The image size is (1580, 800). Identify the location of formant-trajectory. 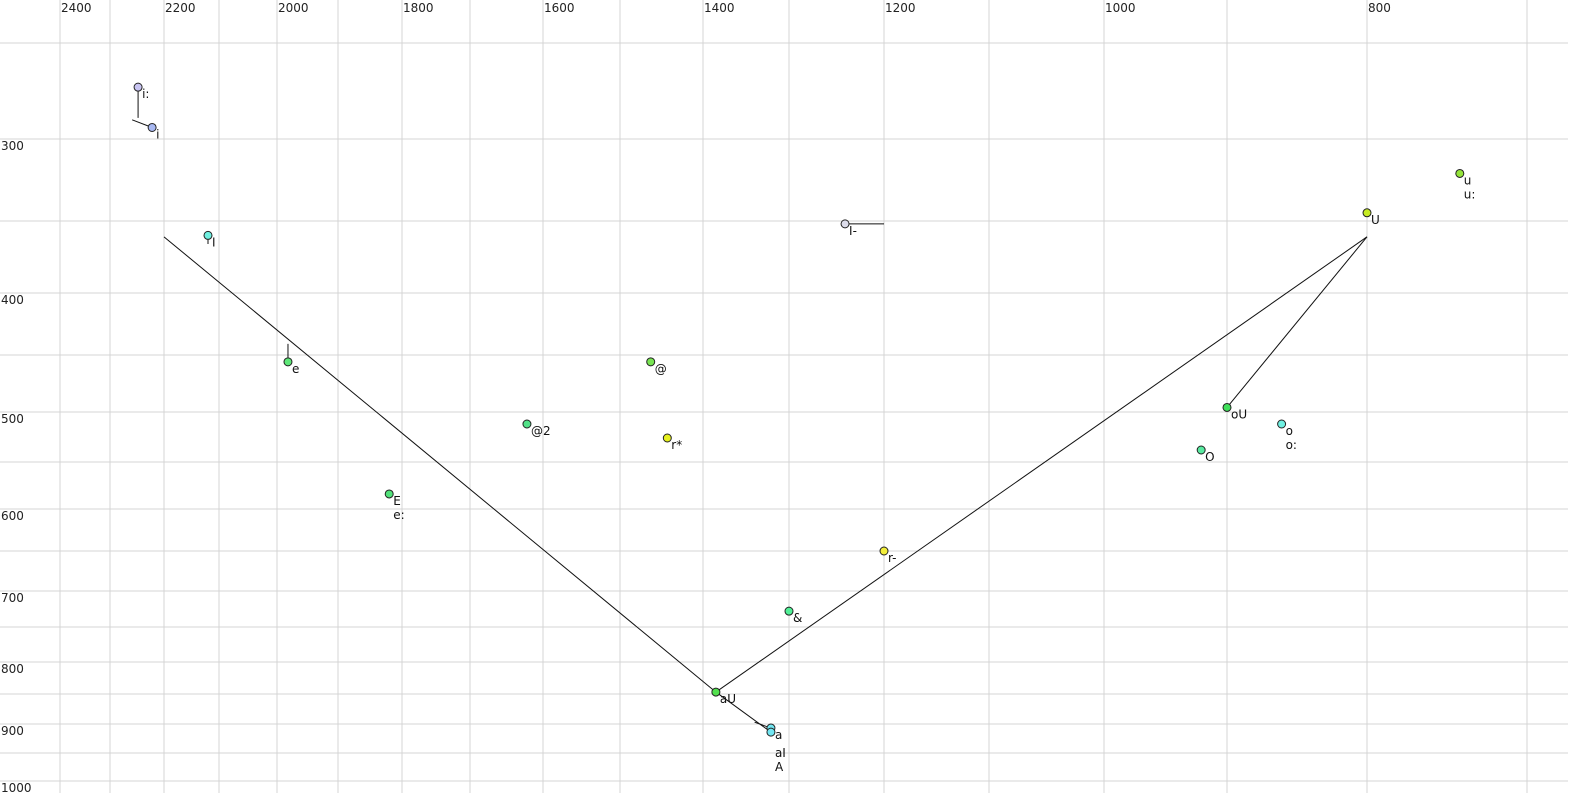
(1297, 322).